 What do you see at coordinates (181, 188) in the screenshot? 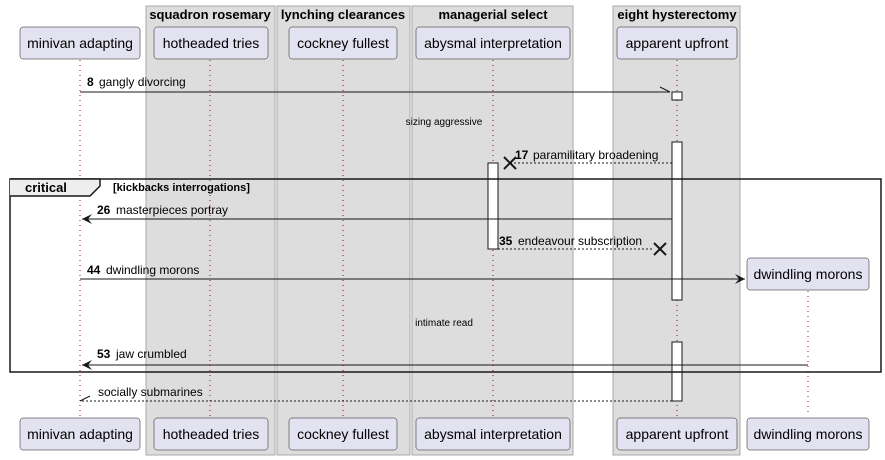
I see `fragment-condition: [kickbacks interrogations]` at bounding box center [181, 188].